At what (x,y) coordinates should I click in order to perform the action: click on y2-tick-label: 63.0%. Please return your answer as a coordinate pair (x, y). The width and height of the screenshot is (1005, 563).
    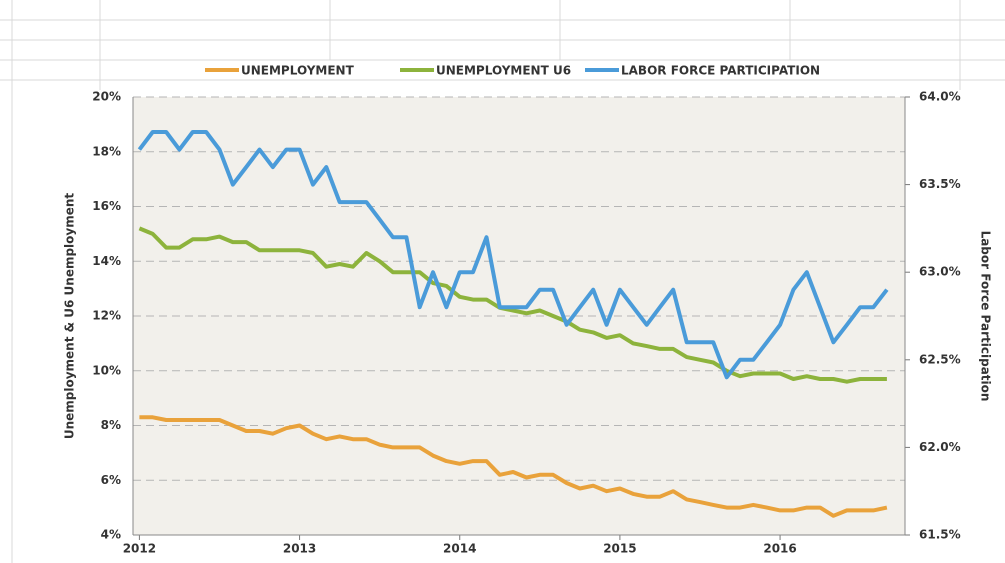
    Looking at the image, I should click on (940, 272).